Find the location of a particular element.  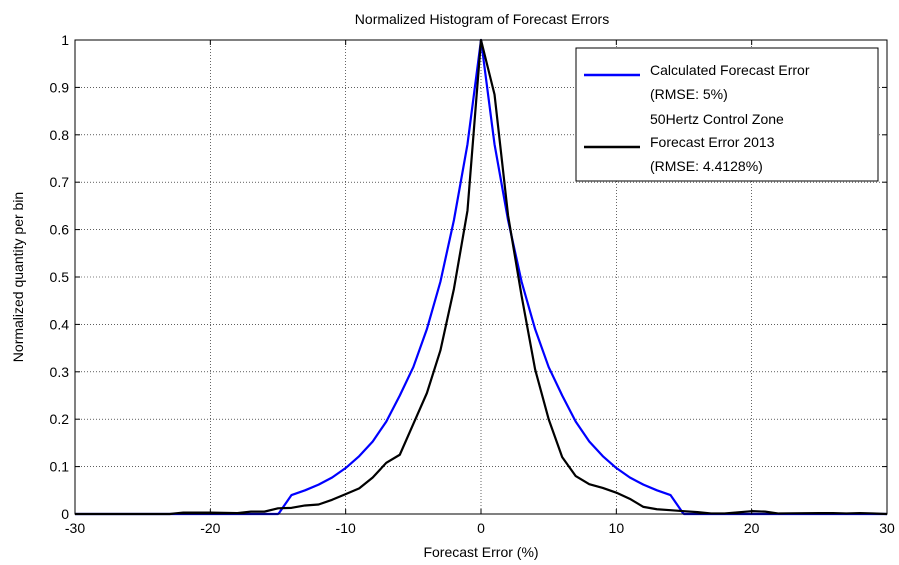

y-tick-label: 0.1 is located at coordinates (60, 467).